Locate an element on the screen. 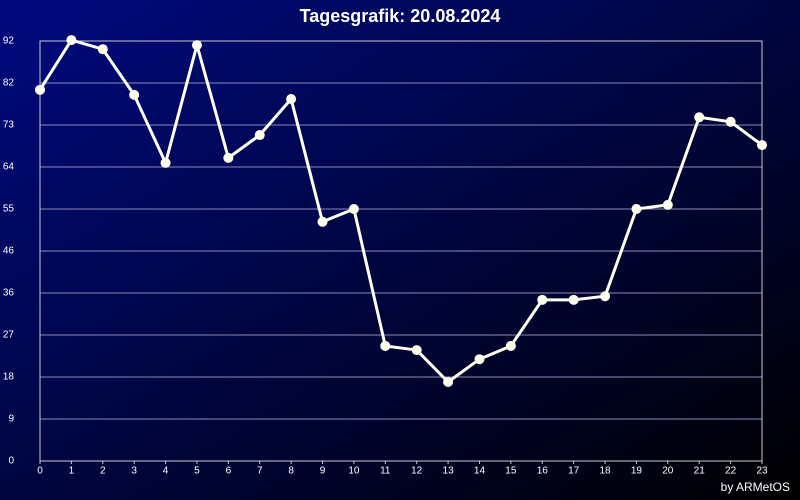 The image size is (800, 500). y-tick-label: 64 is located at coordinates (9, 167).